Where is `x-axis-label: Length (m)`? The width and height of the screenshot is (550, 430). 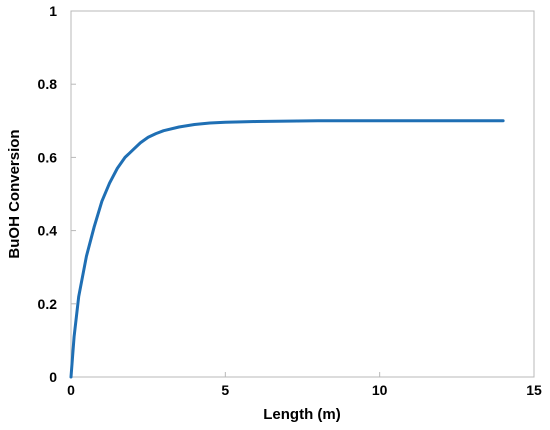
x-axis-label: Length (m) is located at coordinates (301, 414).